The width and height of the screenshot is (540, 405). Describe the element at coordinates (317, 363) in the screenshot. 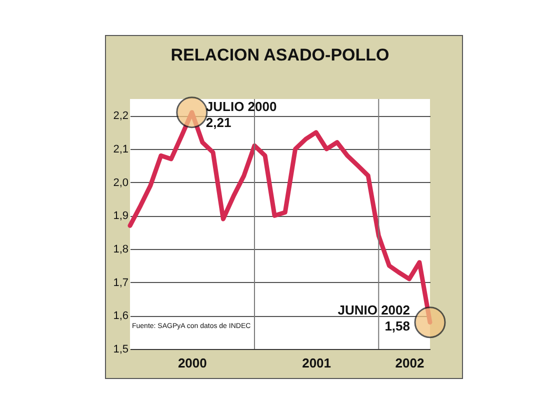

I see `x-tick-label: 2001` at that location.